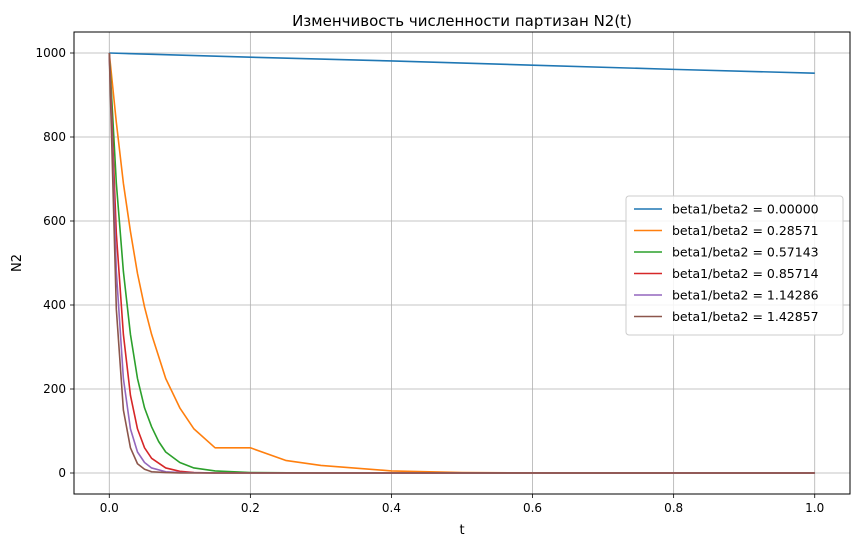 The height and width of the screenshot is (547, 859). I want to click on x-axis-label: t, so click(461, 530).